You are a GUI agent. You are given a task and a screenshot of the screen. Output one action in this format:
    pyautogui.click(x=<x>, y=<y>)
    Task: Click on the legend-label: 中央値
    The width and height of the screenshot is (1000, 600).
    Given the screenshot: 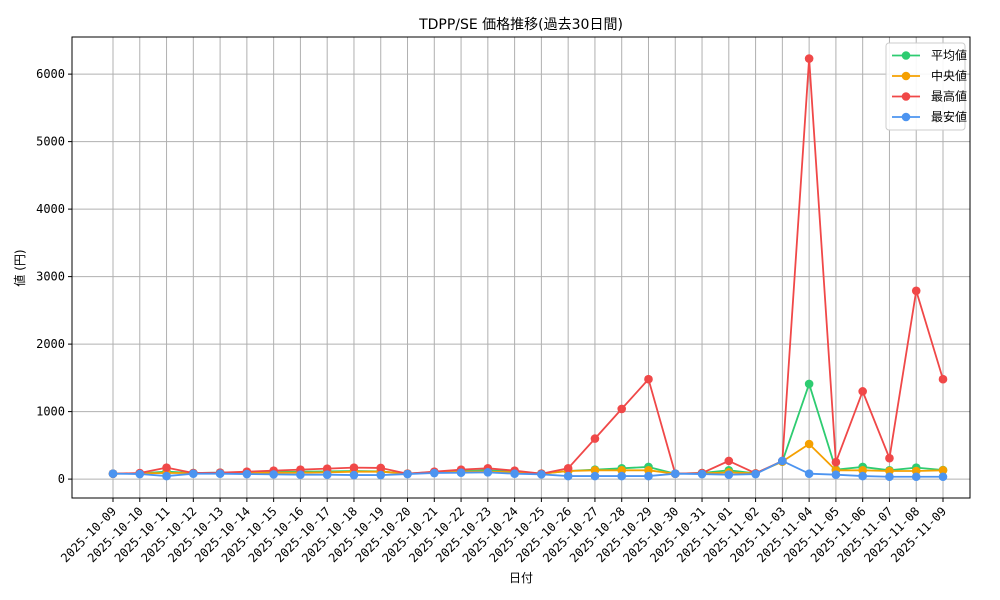 What is the action you would take?
    pyautogui.click(x=949, y=75)
    